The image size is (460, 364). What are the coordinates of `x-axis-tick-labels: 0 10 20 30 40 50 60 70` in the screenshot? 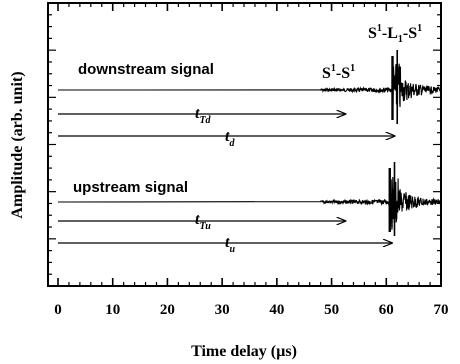 It's located at (251, 310).